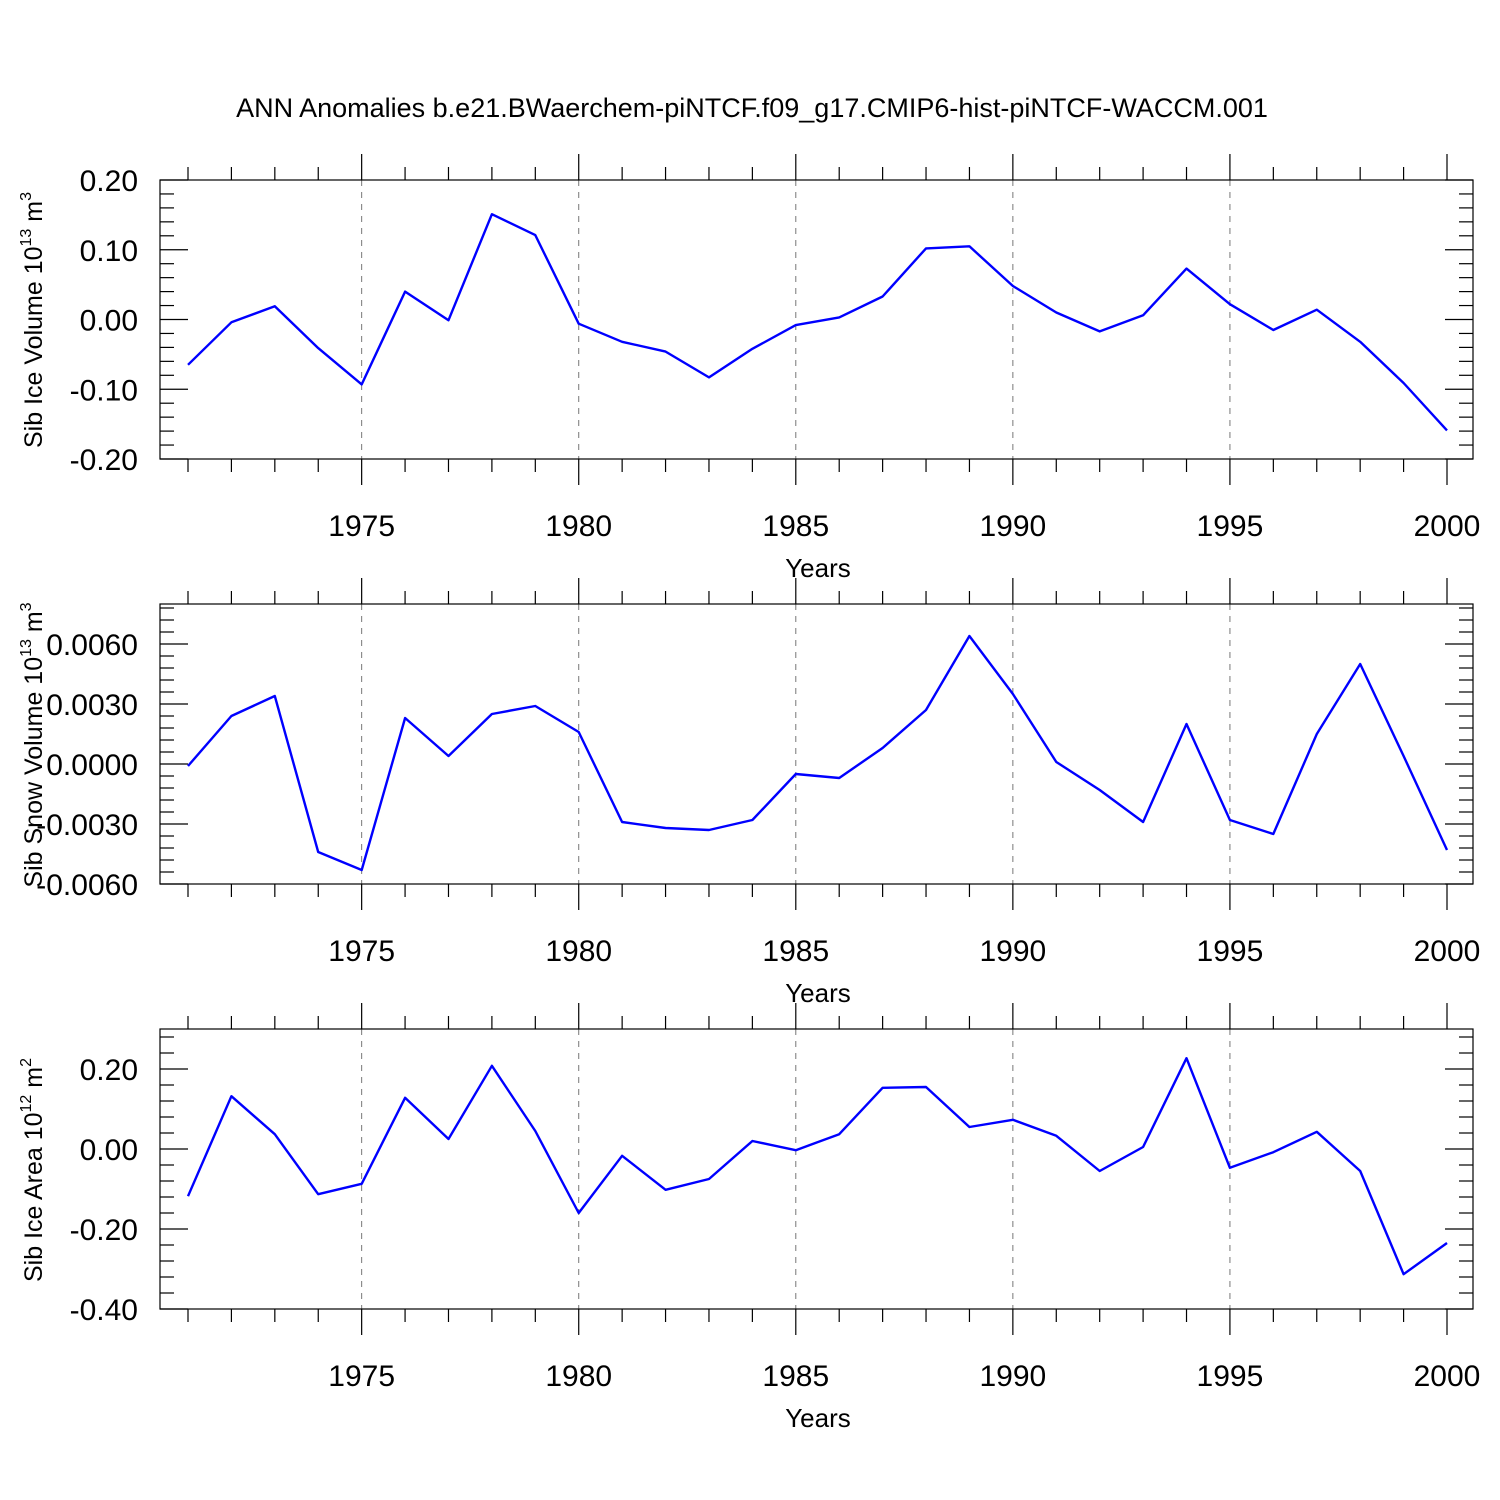 This screenshot has width=1500, height=1500. I want to click on y-tick-label: -0.10, so click(104, 390).